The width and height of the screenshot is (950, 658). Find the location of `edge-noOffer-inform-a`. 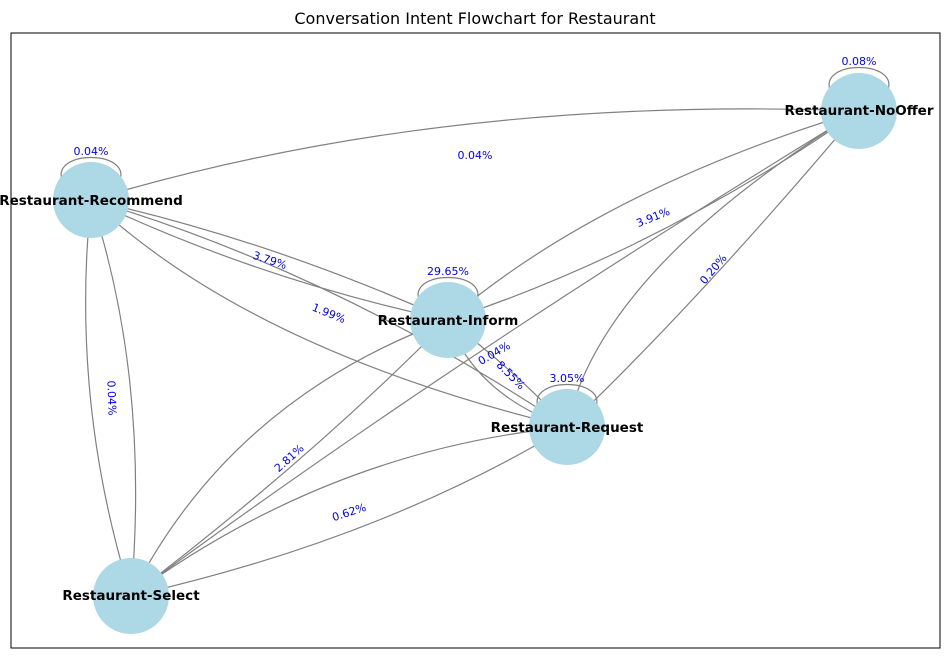

edge-noOffer-inform-a is located at coordinates (653, 215).